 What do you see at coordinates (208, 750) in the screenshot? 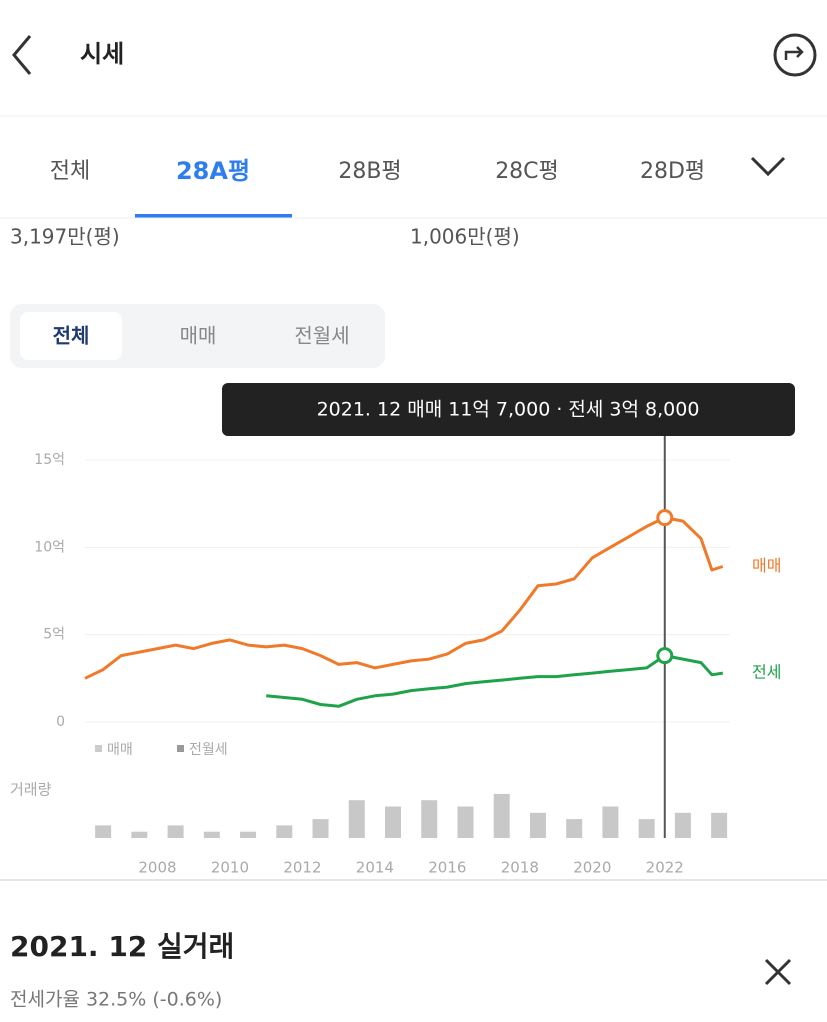
I see `legend-label: 전월세` at bounding box center [208, 750].